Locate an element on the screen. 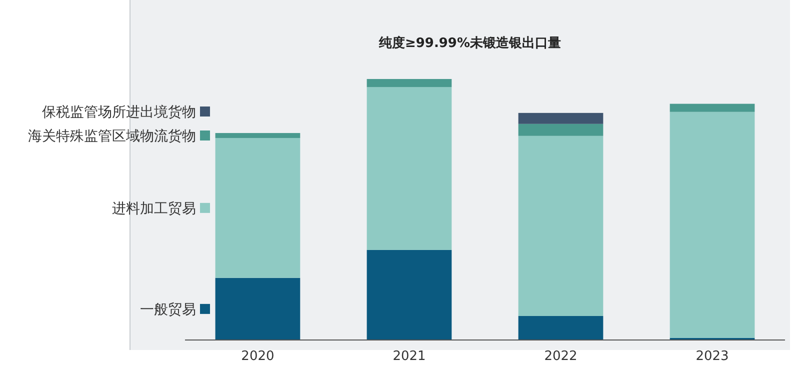  x-tick-label: 2022 is located at coordinates (561, 356).